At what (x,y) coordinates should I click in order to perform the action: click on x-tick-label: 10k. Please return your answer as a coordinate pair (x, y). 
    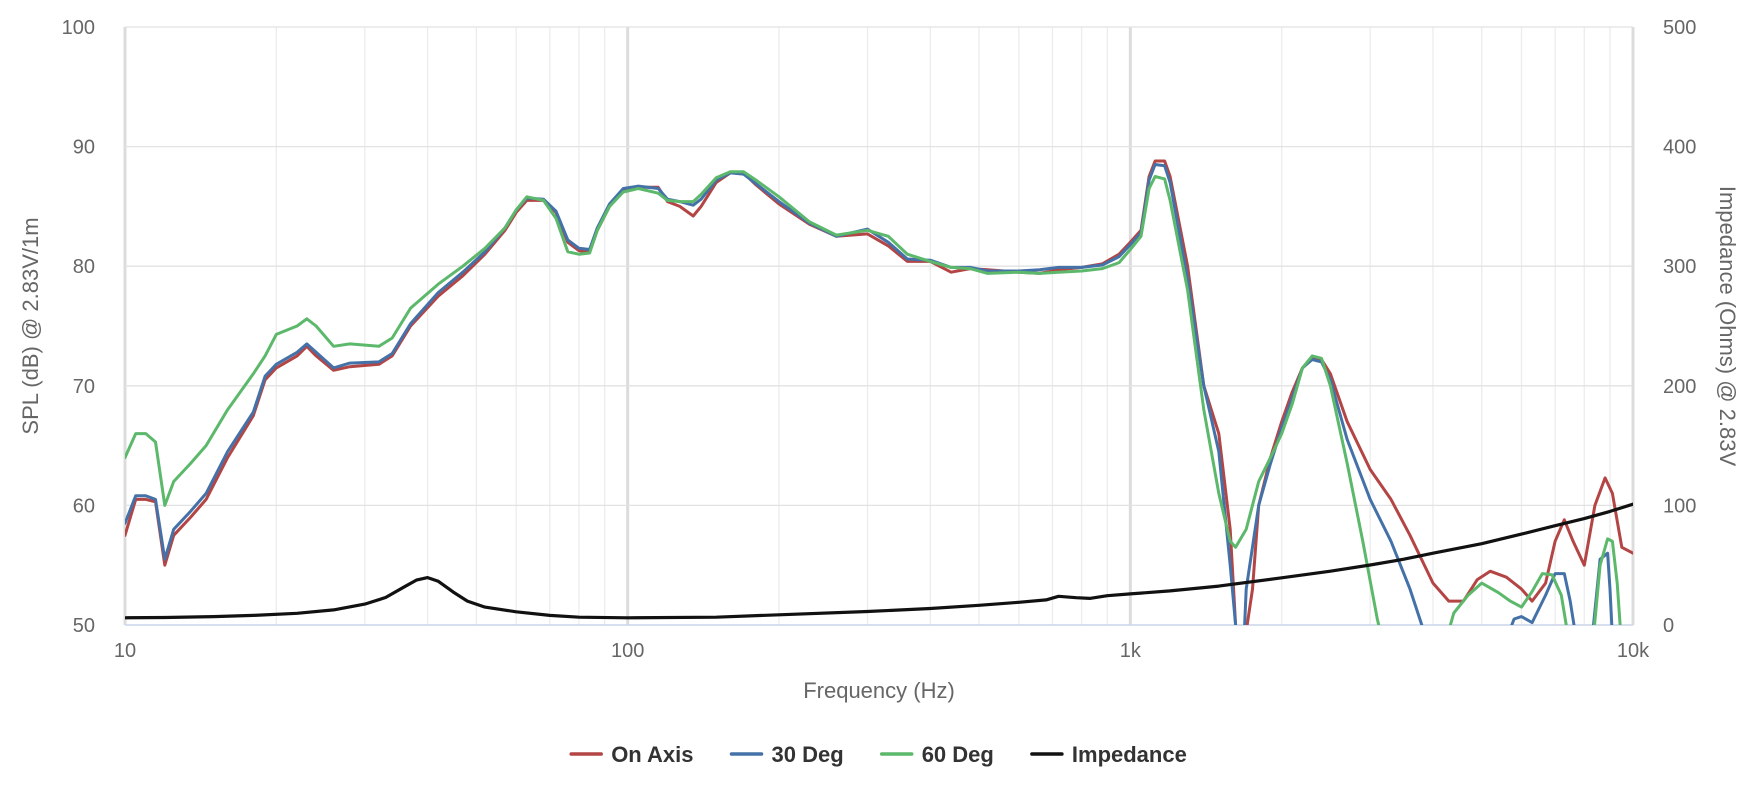
    Looking at the image, I should click on (1633, 651).